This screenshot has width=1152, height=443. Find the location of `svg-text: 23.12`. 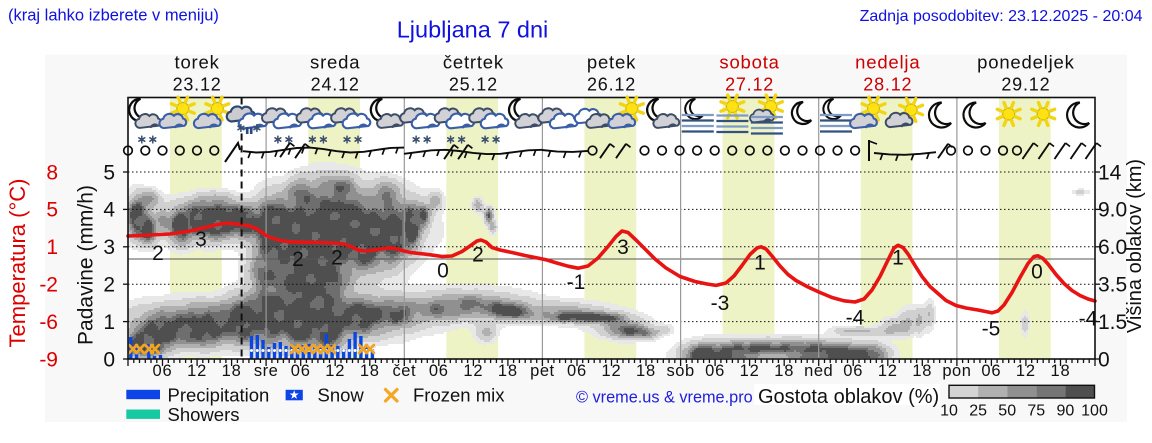

svg-text: 23.12 is located at coordinates (197, 85).